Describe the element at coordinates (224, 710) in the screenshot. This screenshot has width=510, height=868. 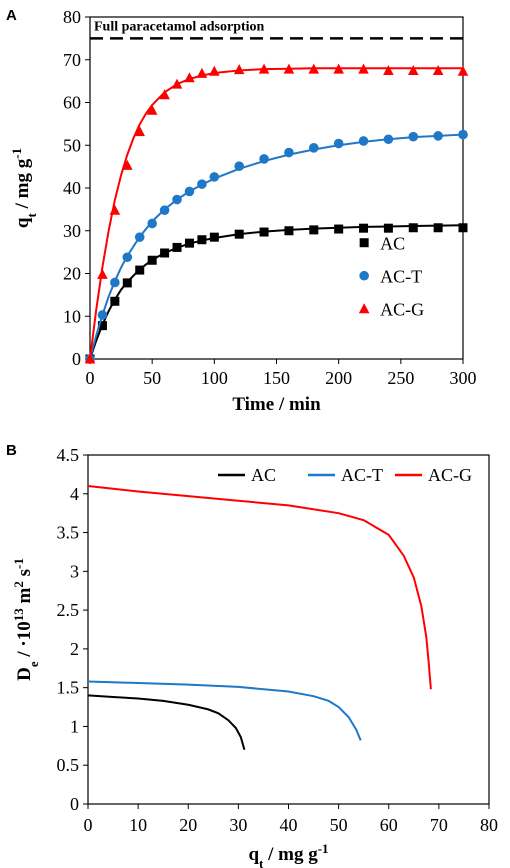
I see `series-line-ac-t` at that location.